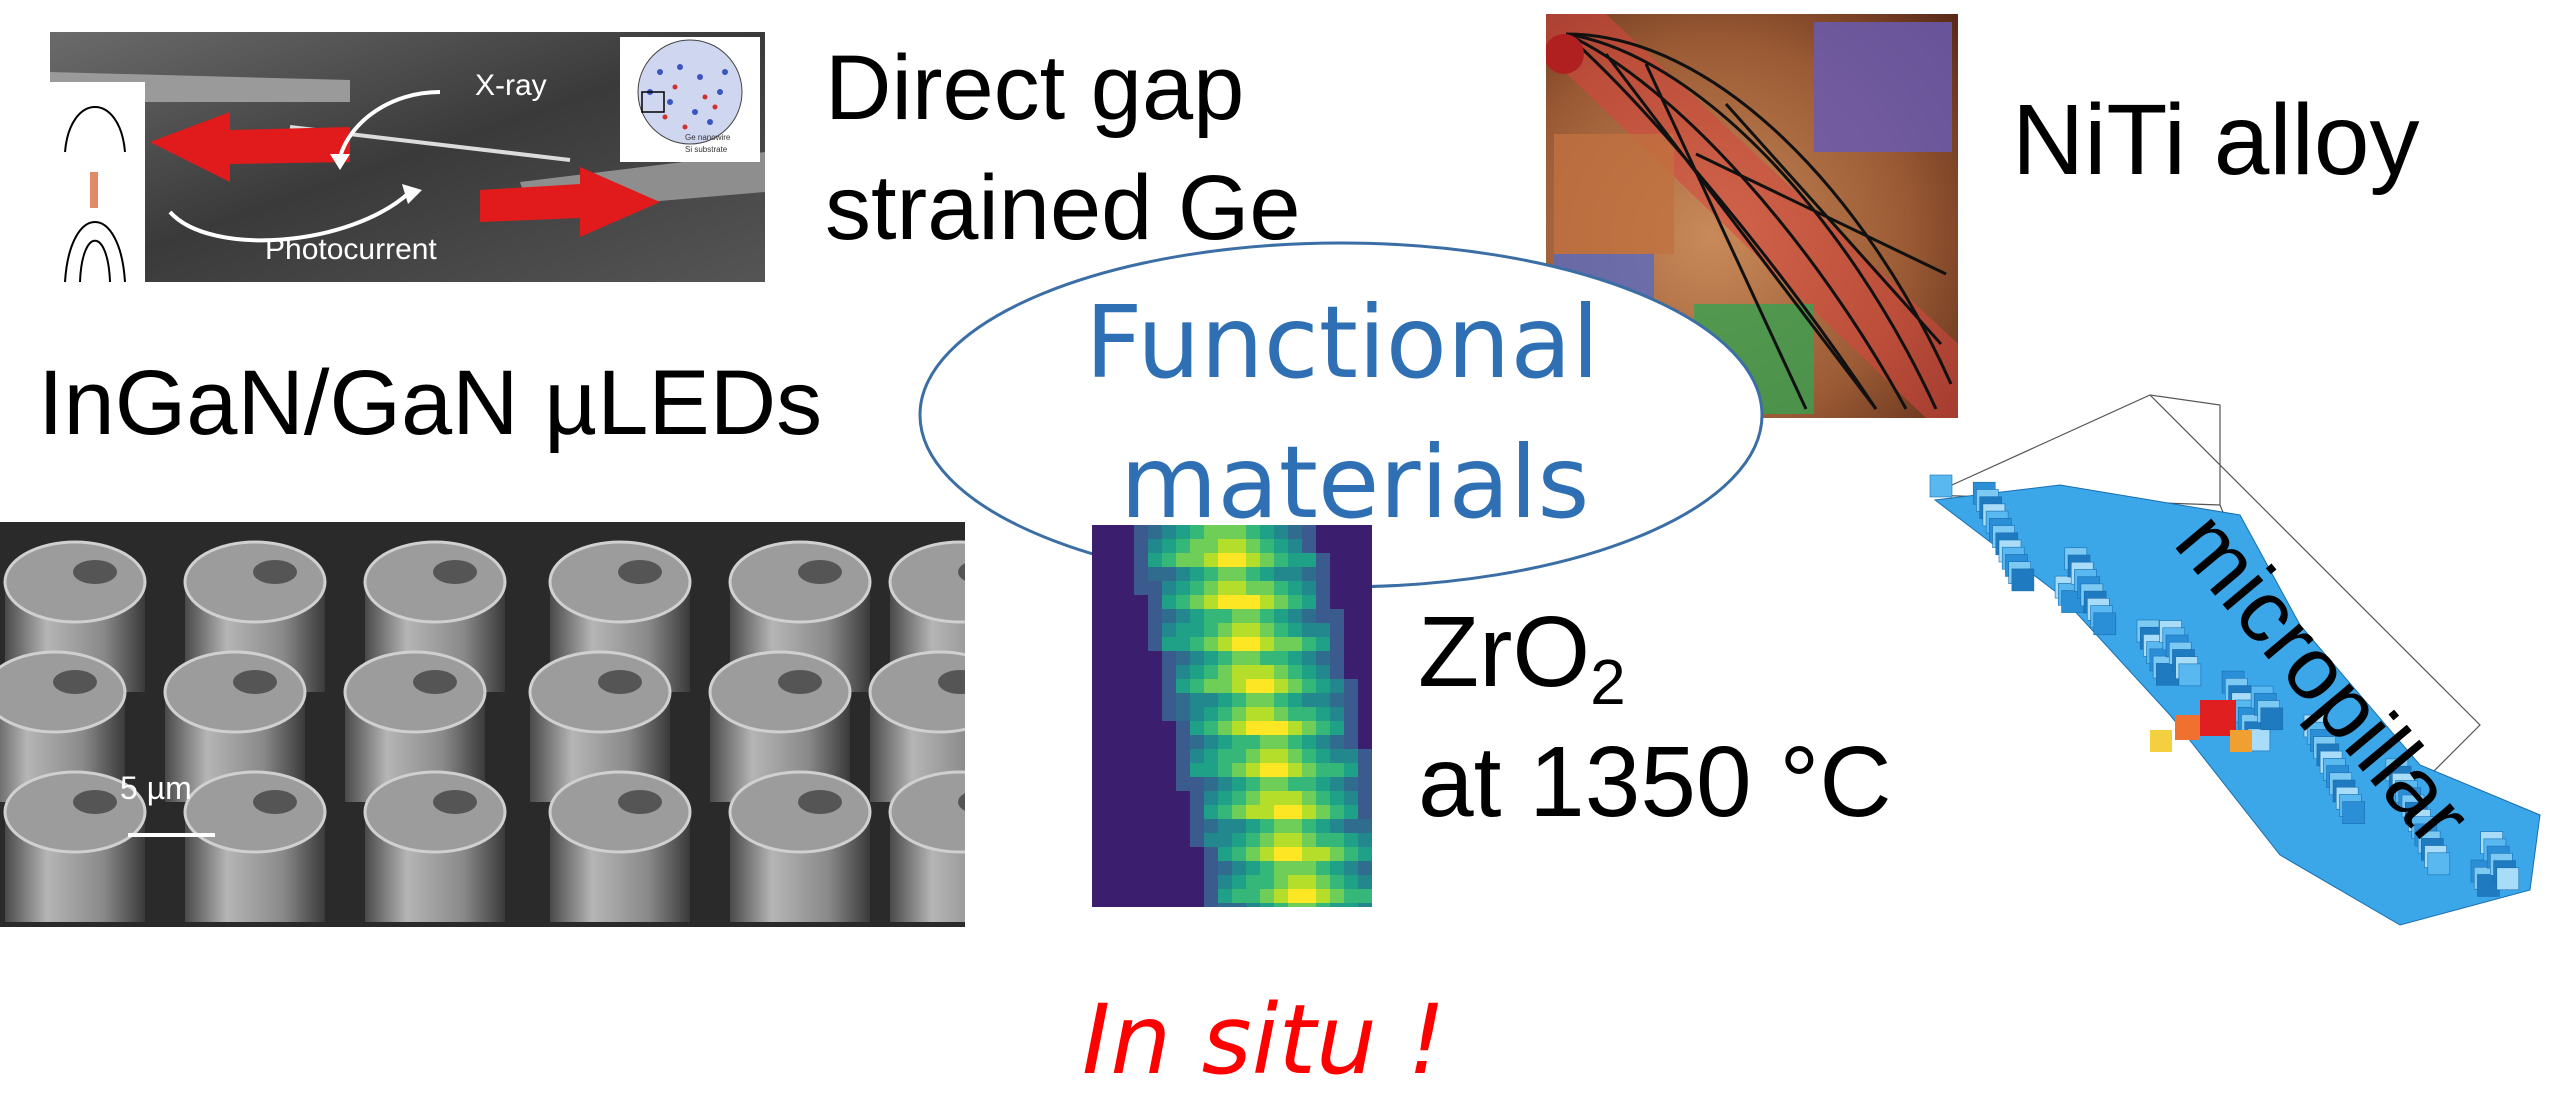  I want to click on ge-caption-line2: strained Ge, so click(1063, 208).